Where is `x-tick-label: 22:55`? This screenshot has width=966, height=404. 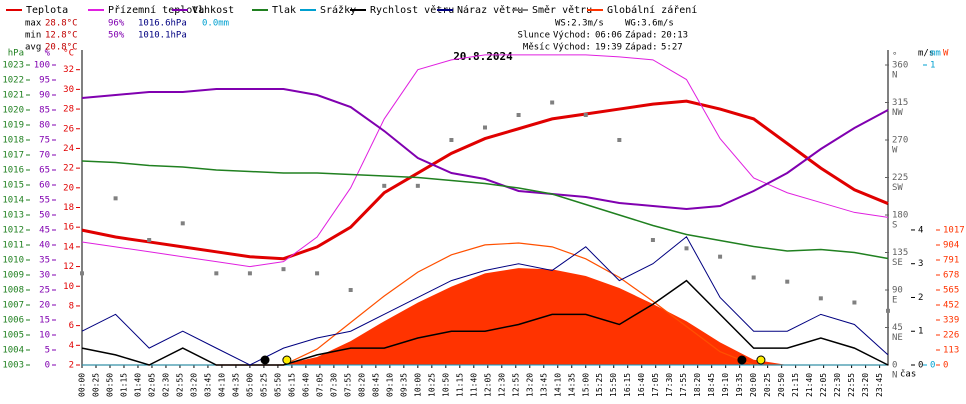 x-tick-label: 22:55 is located at coordinates (851, 385).